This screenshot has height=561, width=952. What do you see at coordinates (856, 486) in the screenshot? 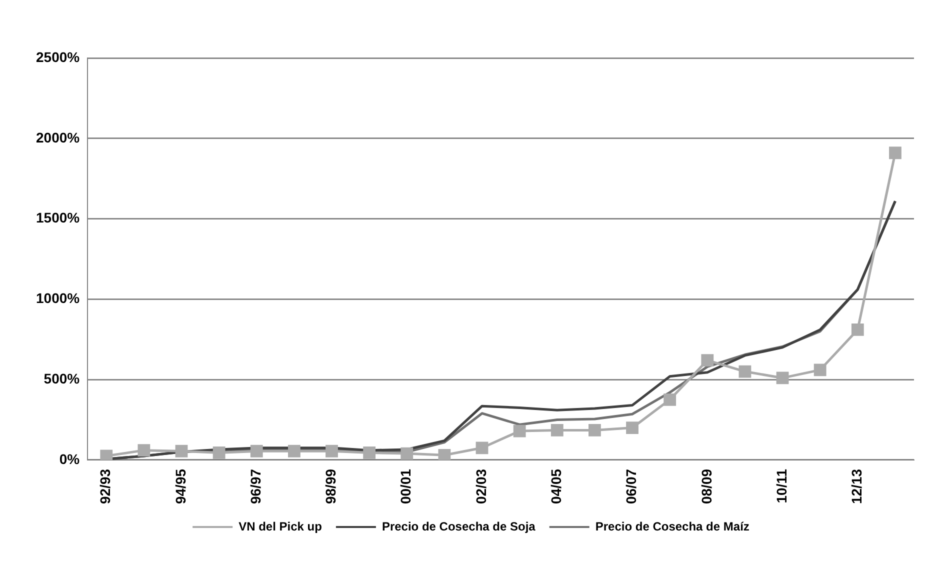
I see `x-tick-label: 12/13` at bounding box center [856, 486].